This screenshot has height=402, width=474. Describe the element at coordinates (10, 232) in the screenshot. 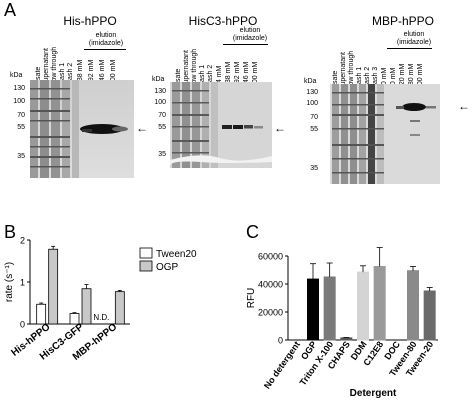

I see `panel-label-b: B` at that location.